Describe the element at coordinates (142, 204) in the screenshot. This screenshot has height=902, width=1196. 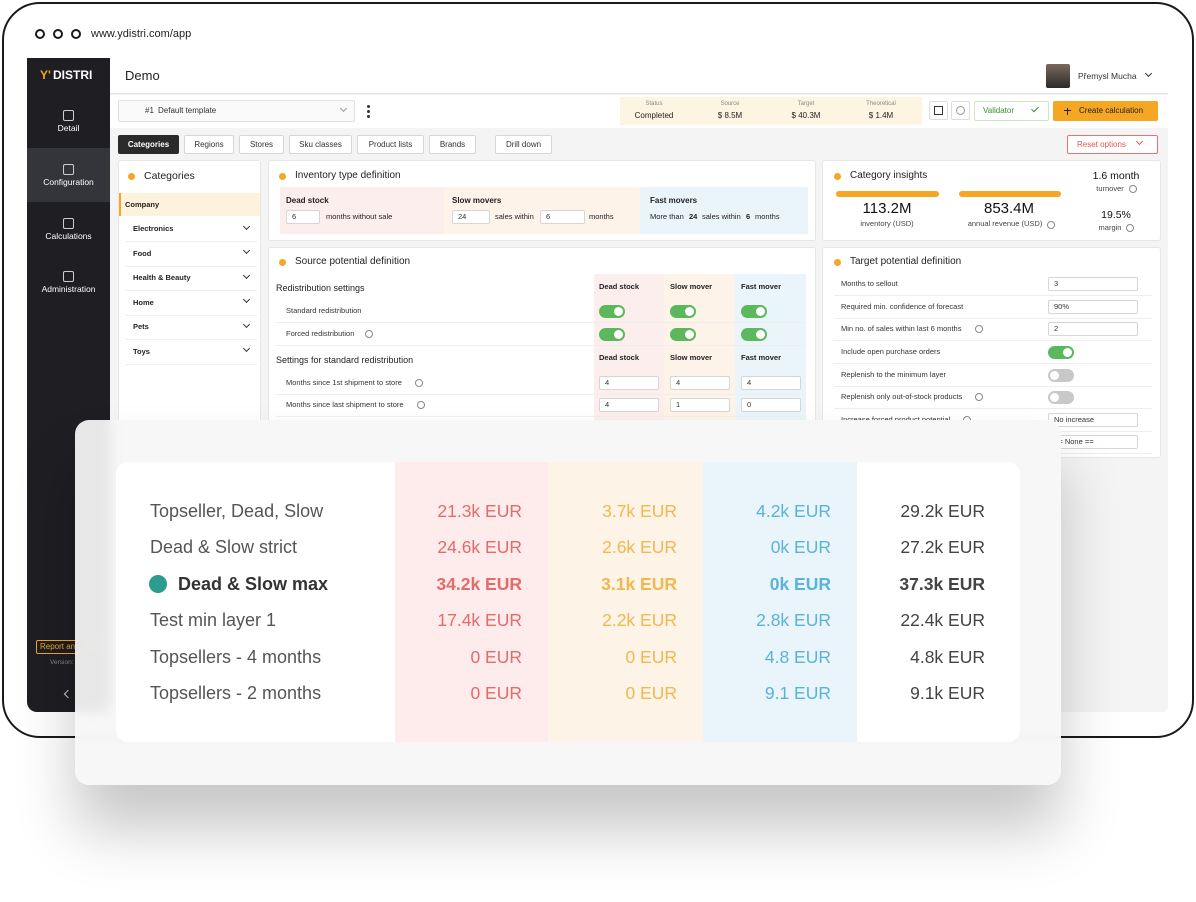
I see `category-item: Company` at that location.